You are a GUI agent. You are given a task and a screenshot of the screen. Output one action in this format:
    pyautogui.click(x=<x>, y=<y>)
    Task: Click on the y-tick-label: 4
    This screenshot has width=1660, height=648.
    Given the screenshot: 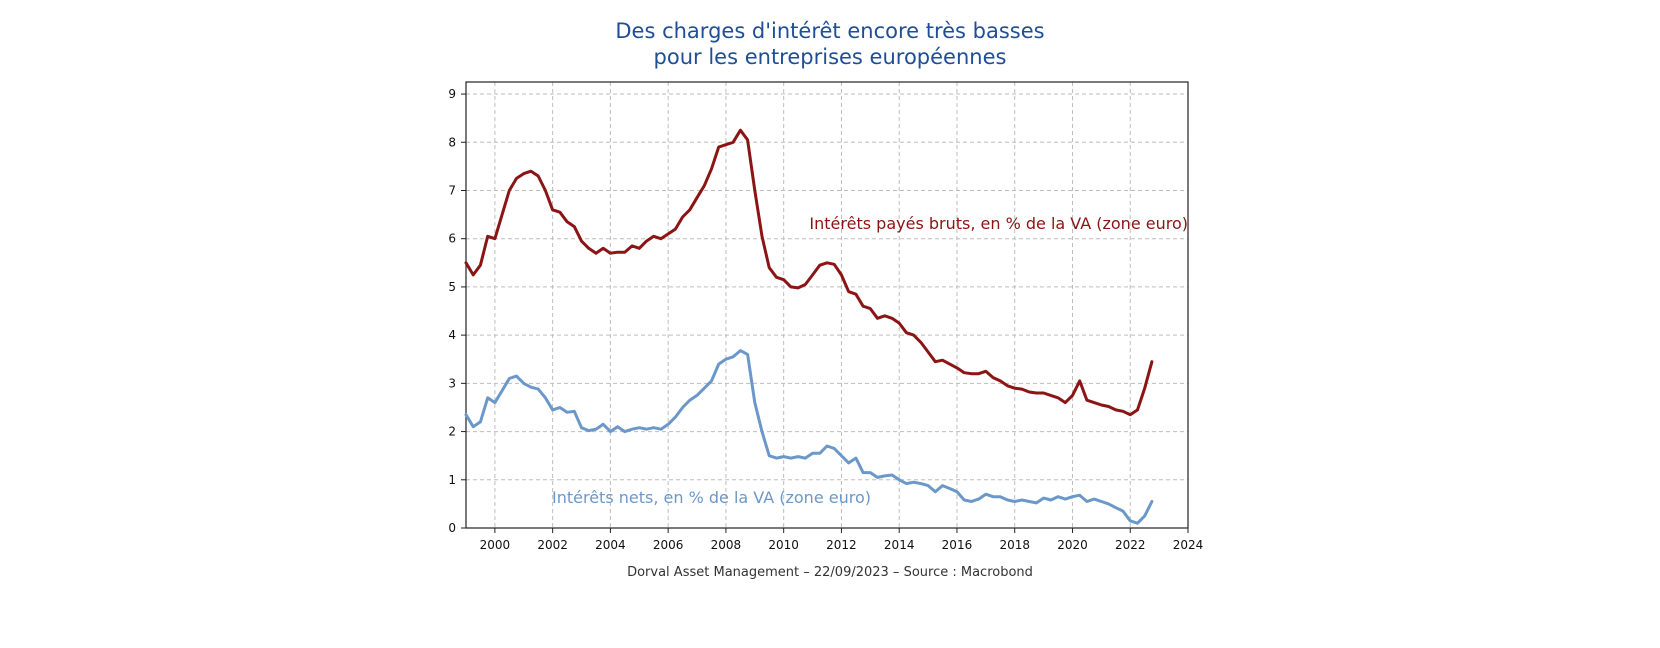 What is the action you would take?
    pyautogui.click(x=452, y=335)
    